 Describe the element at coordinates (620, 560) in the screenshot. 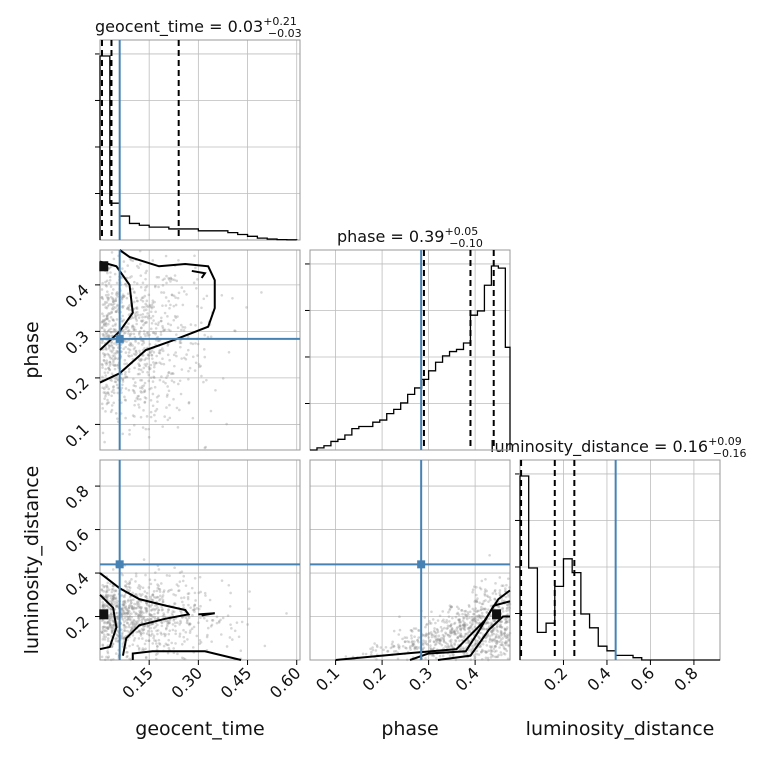

I see `hist-luminosity_distance-grid` at that location.